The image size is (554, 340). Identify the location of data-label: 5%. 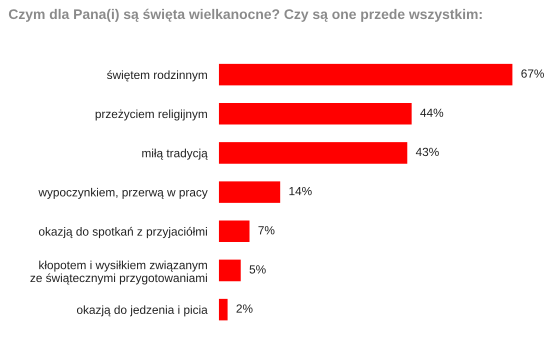
(258, 269).